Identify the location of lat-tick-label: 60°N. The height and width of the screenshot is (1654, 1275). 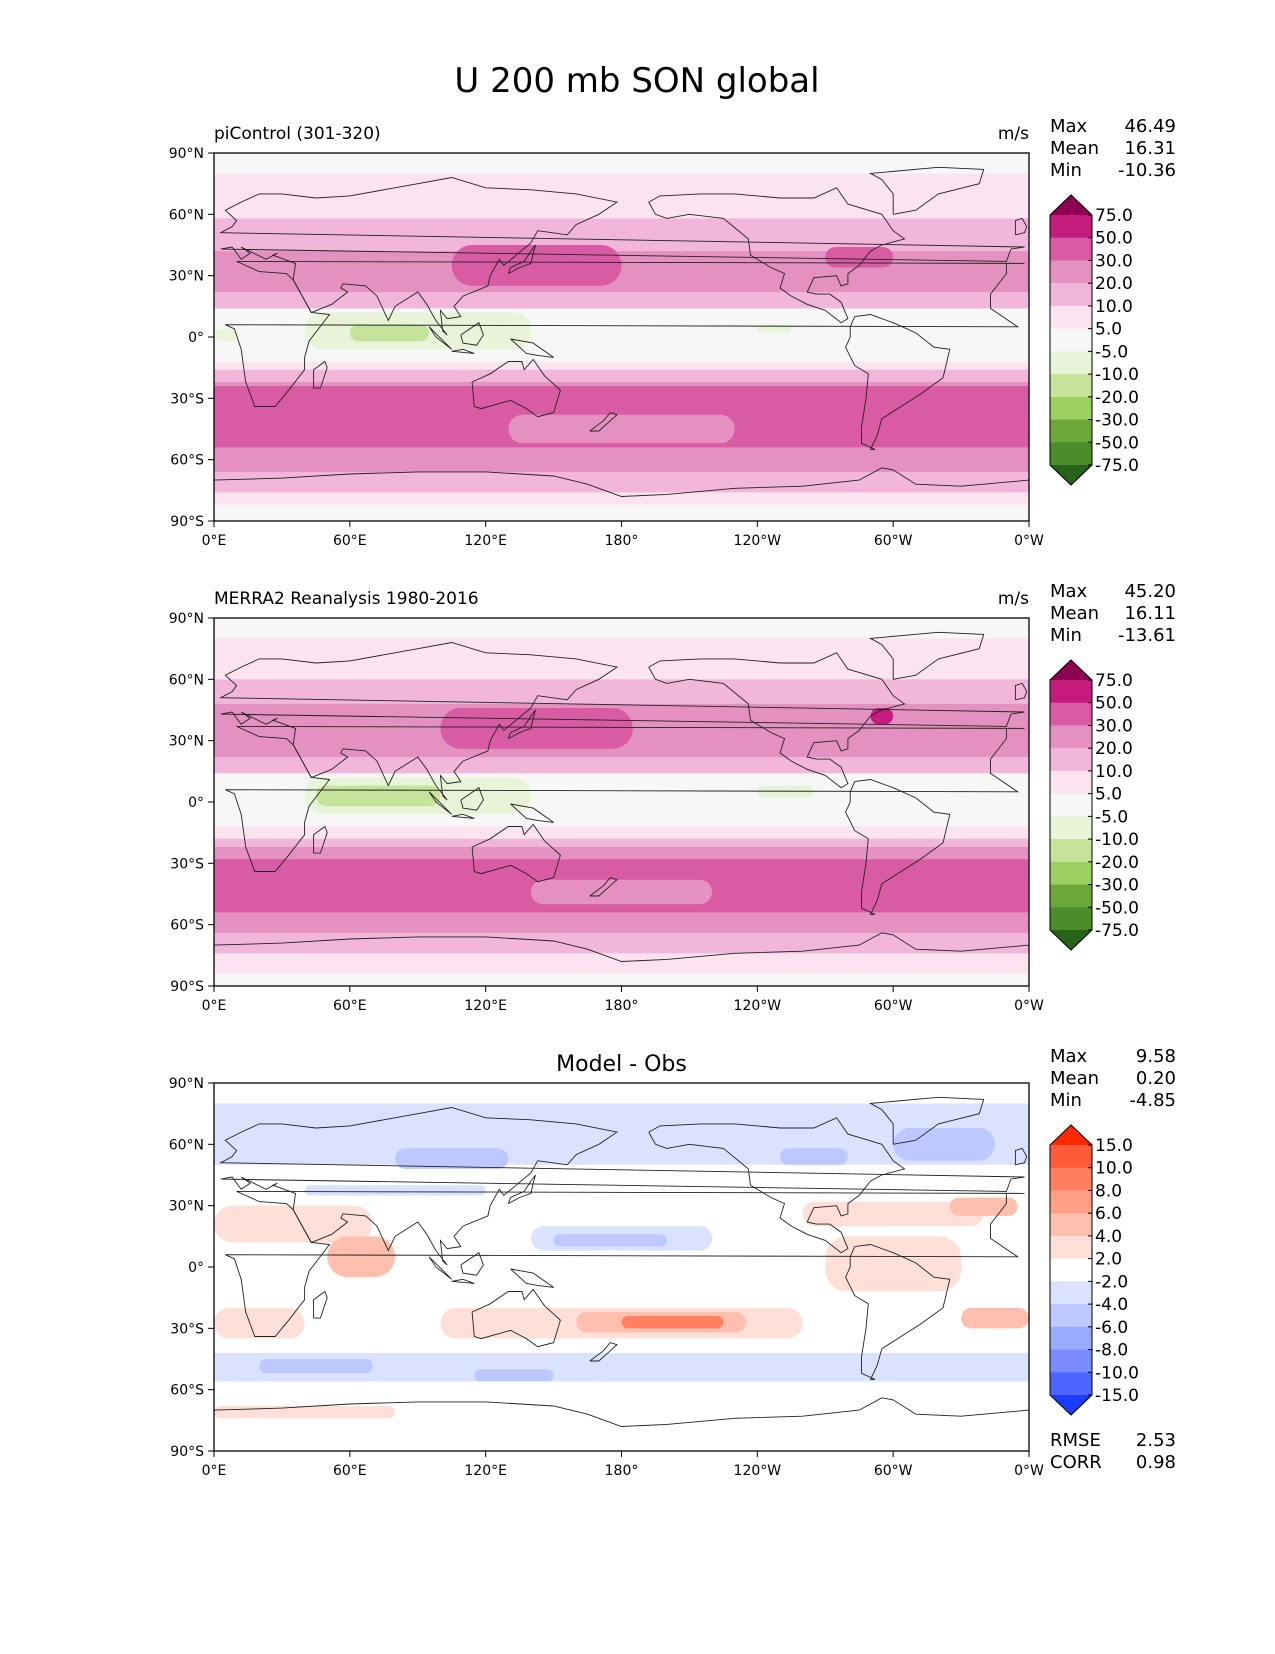
(186, 215).